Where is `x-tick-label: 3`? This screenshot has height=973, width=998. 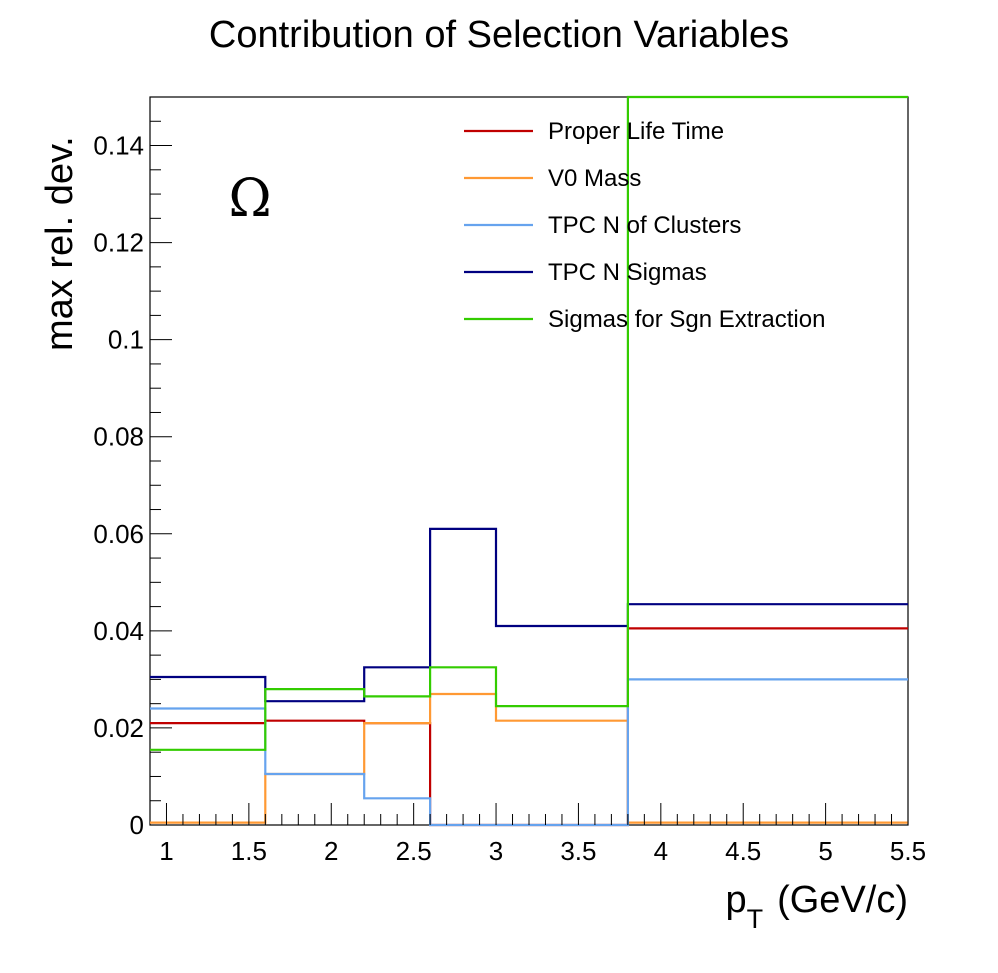
x-tick-label: 3 is located at coordinates (496, 851).